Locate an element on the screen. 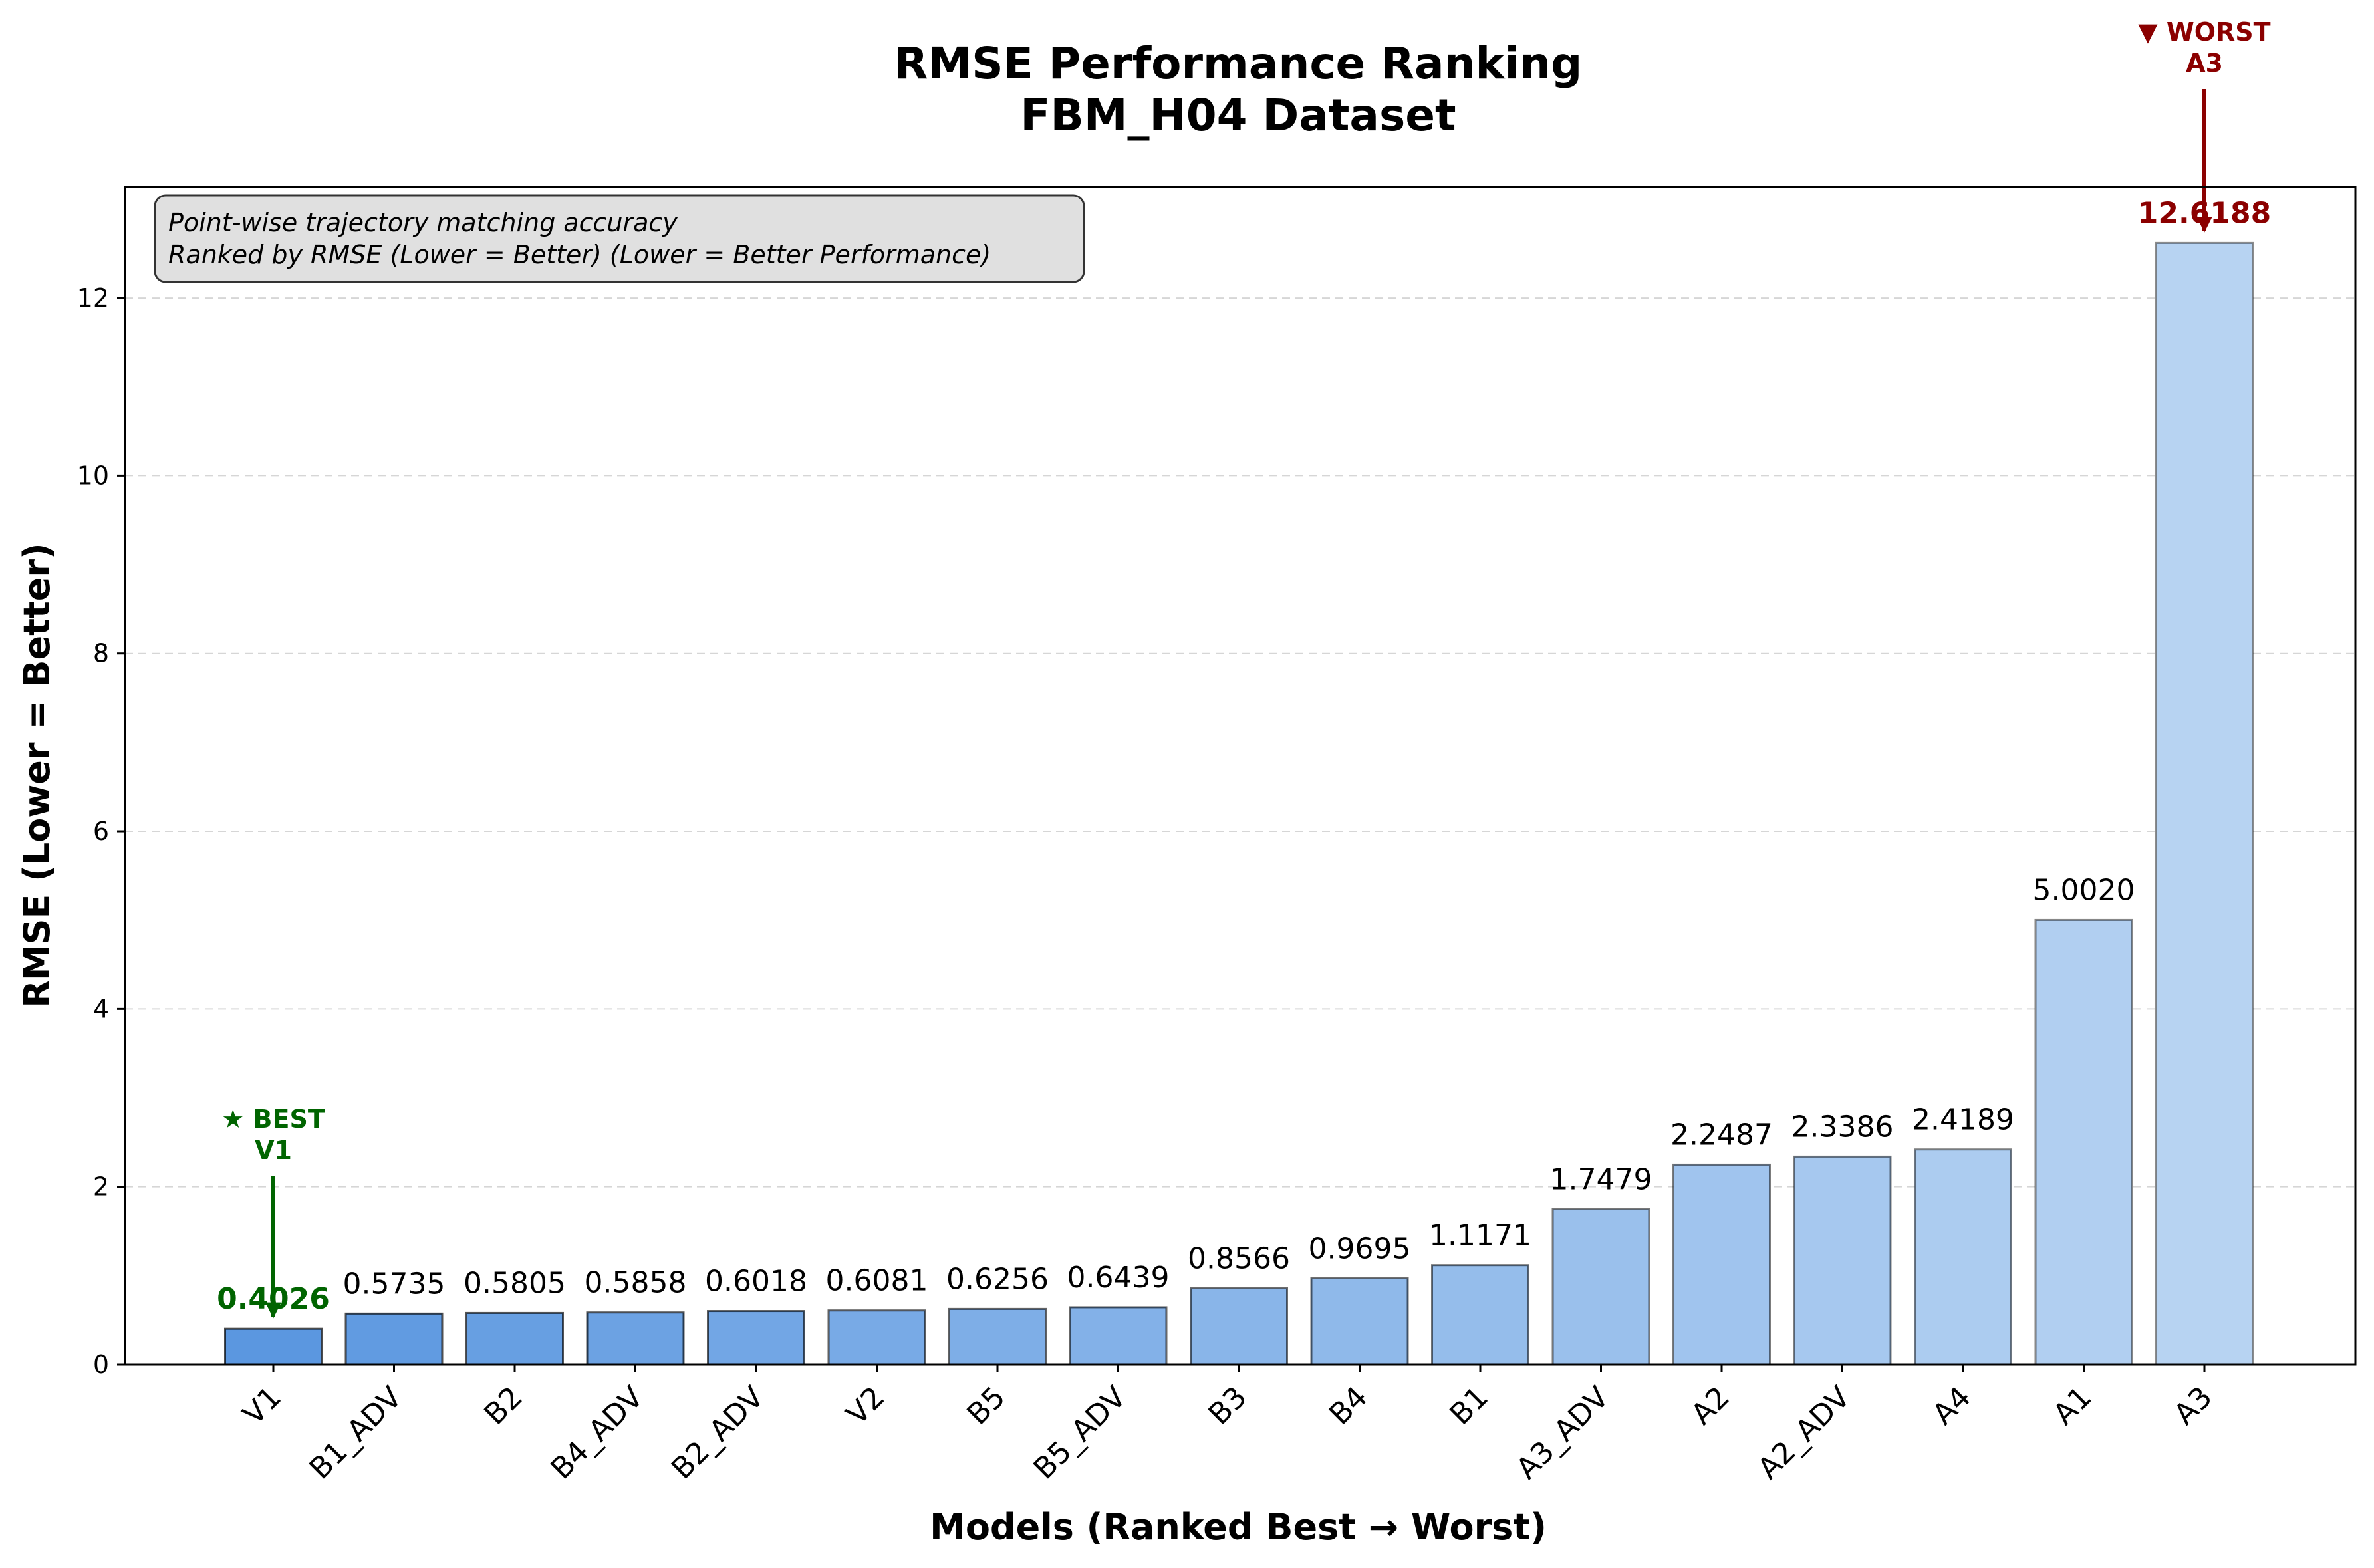 The height and width of the screenshot is (1568, 2374). value-label: 0.6081 is located at coordinates (877, 1281).